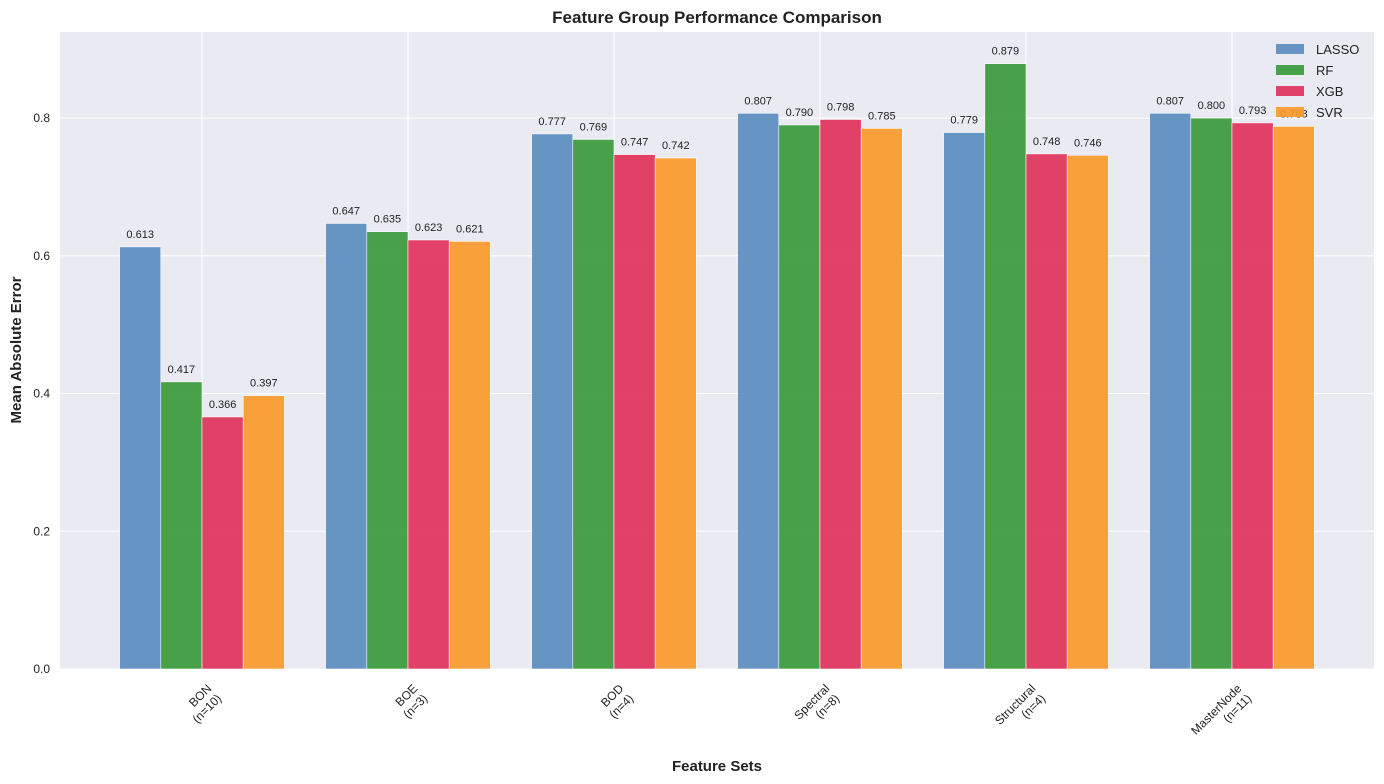 The height and width of the screenshot is (784, 1384). I want to click on legend-label-xgb: XGB, so click(1329, 91).